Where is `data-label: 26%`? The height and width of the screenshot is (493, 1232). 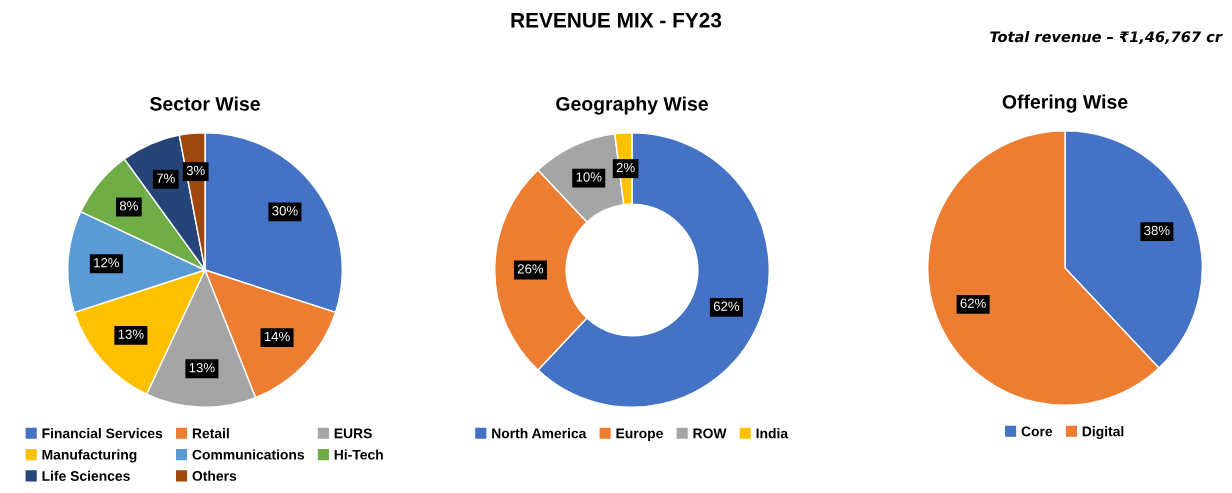 data-label: 26% is located at coordinates (530, 269).